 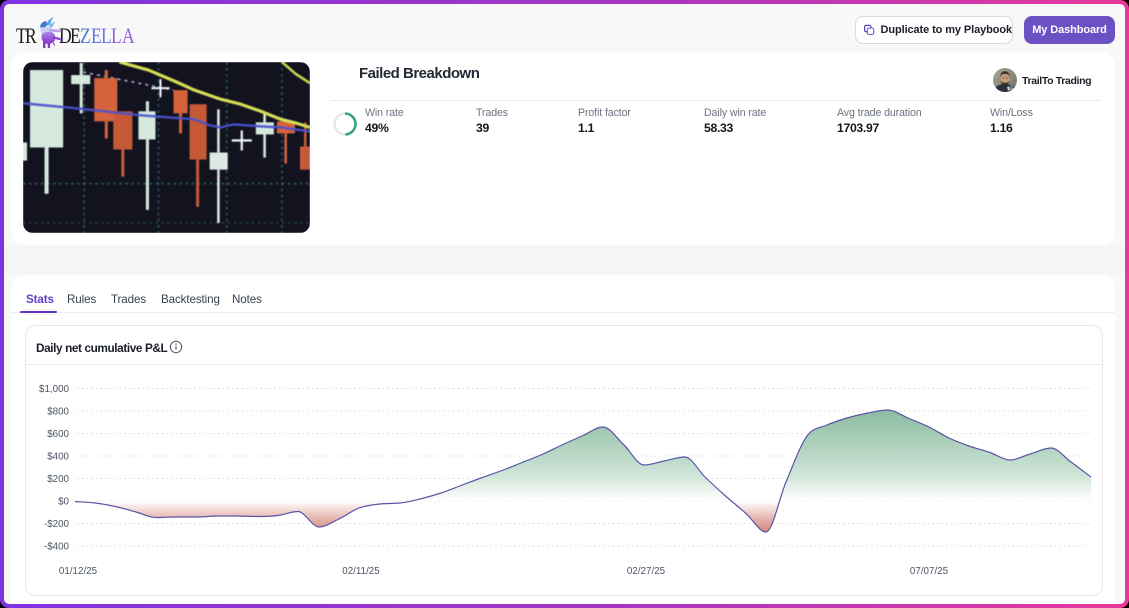 I want to click on svg-text: 01/12/25, so click(x=78, y=571).